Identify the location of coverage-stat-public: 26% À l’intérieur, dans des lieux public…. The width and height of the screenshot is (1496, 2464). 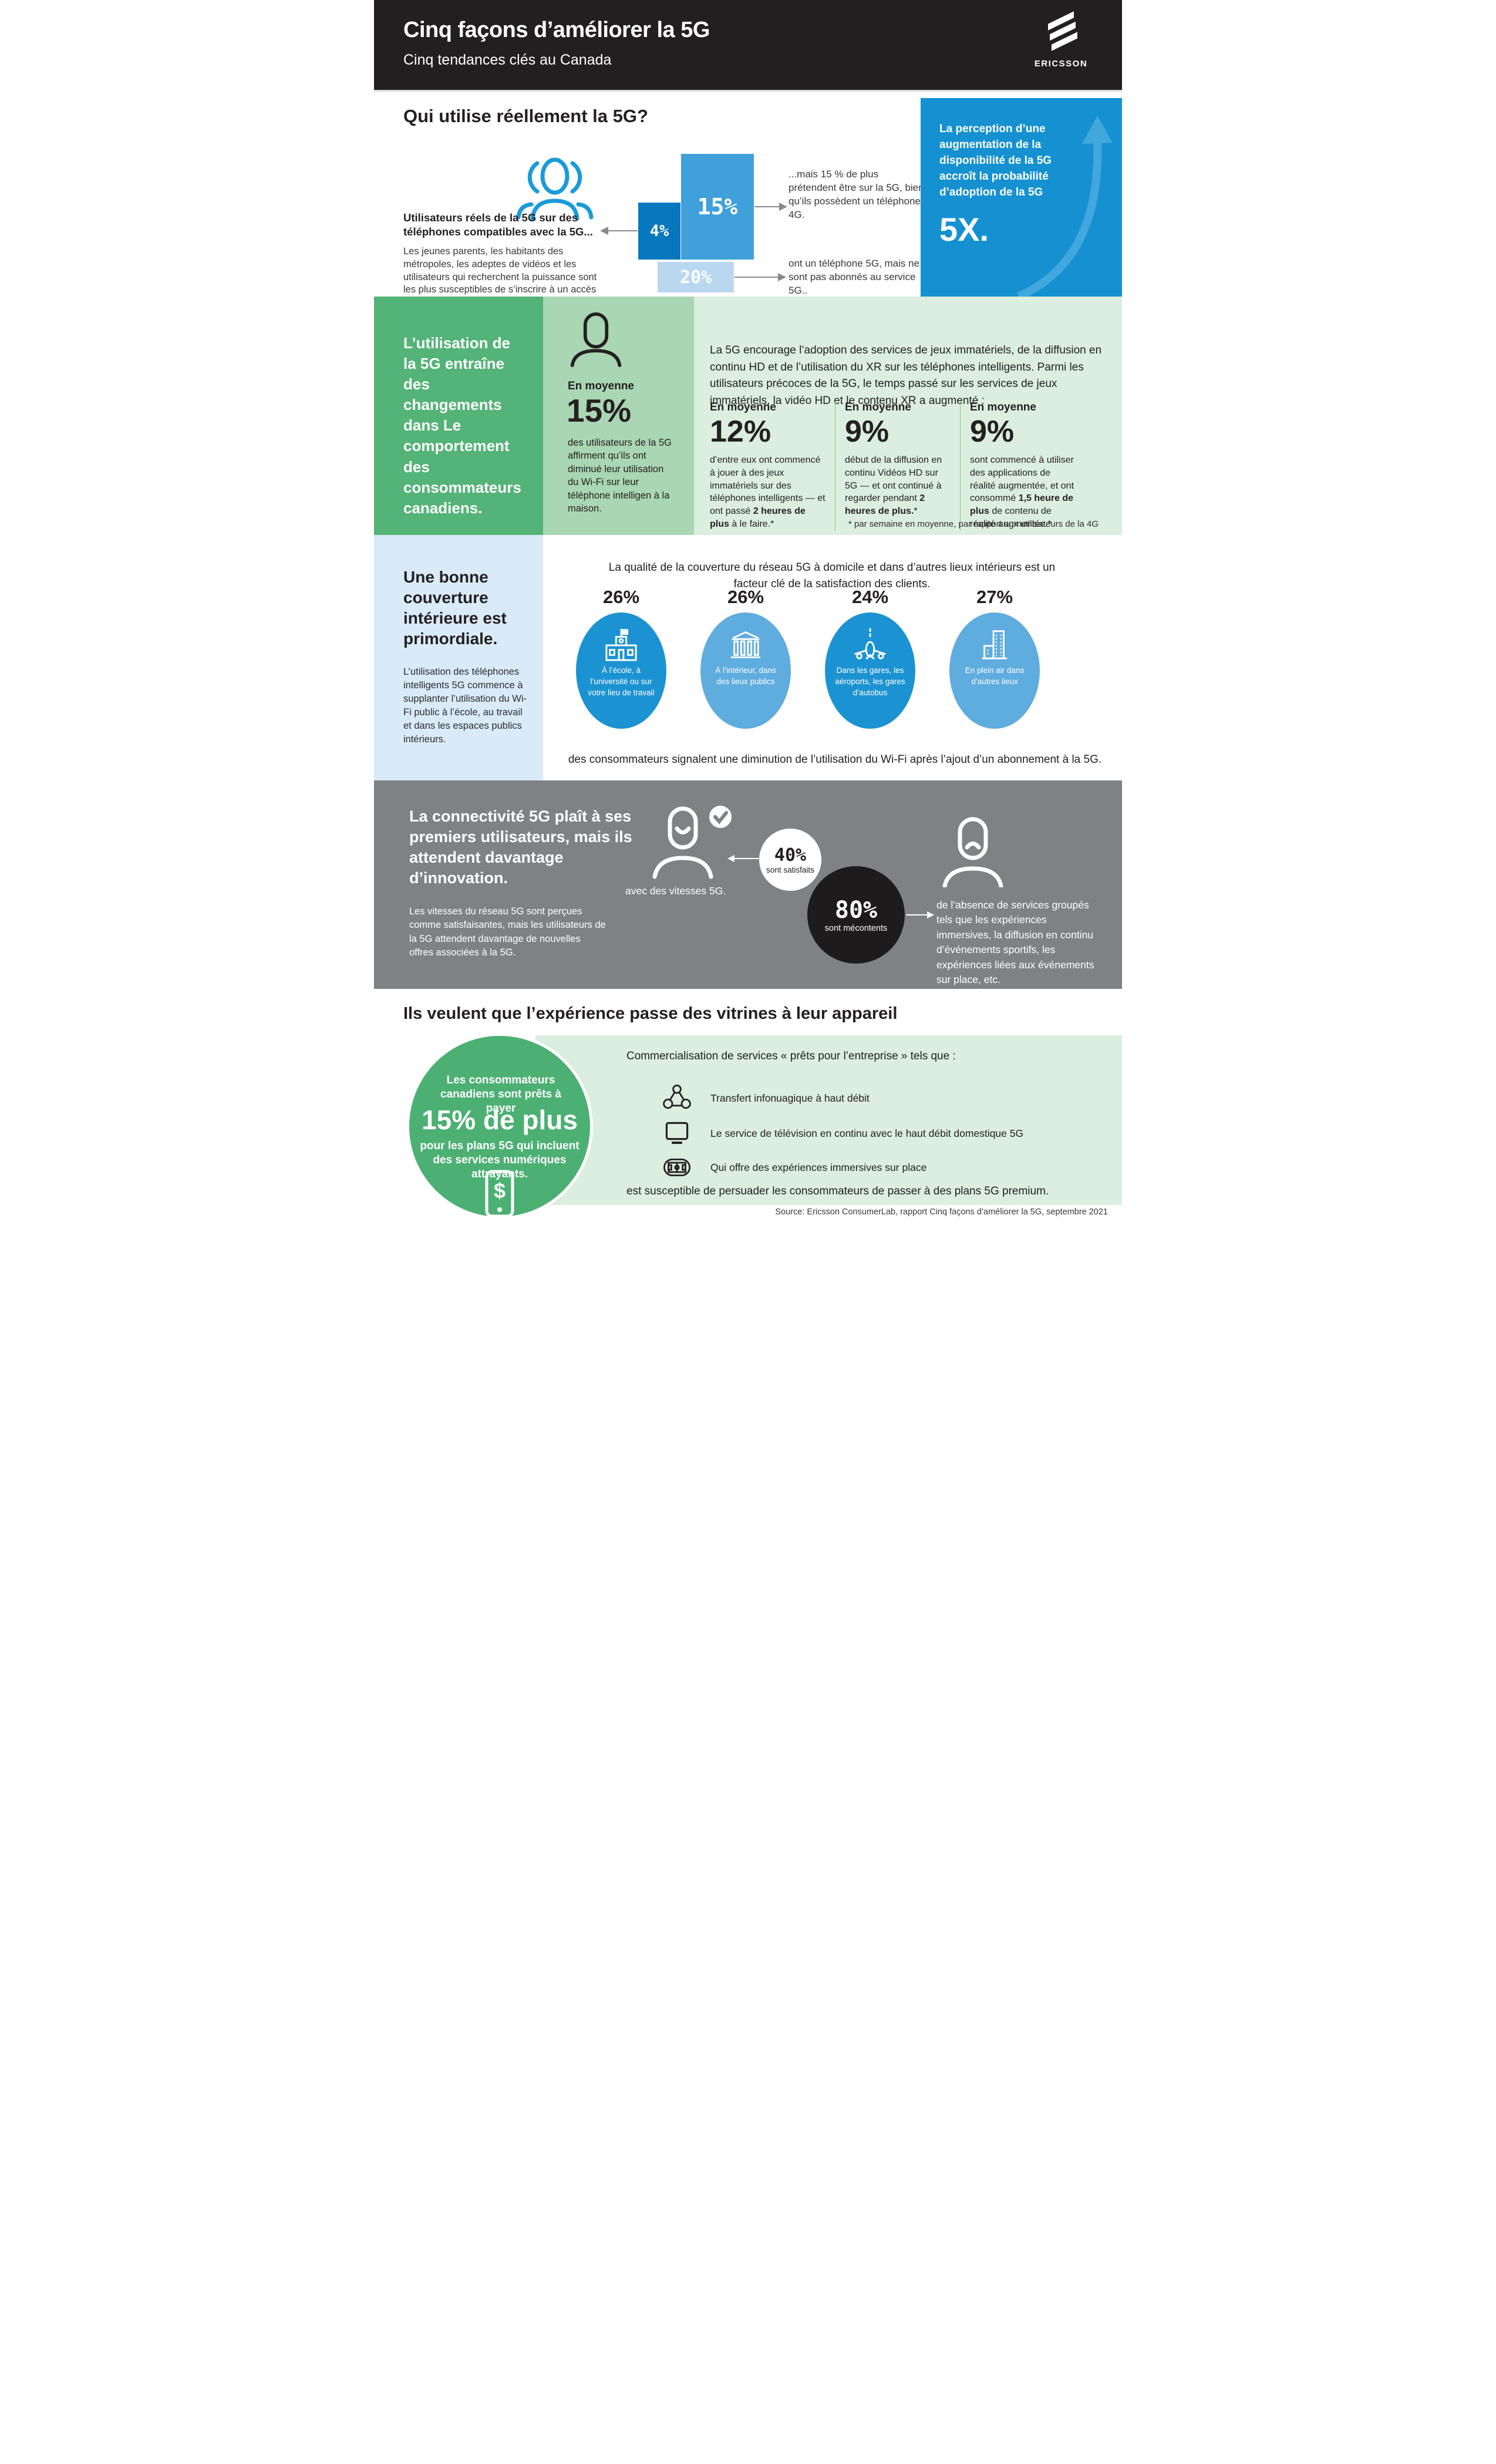
(745, 658).